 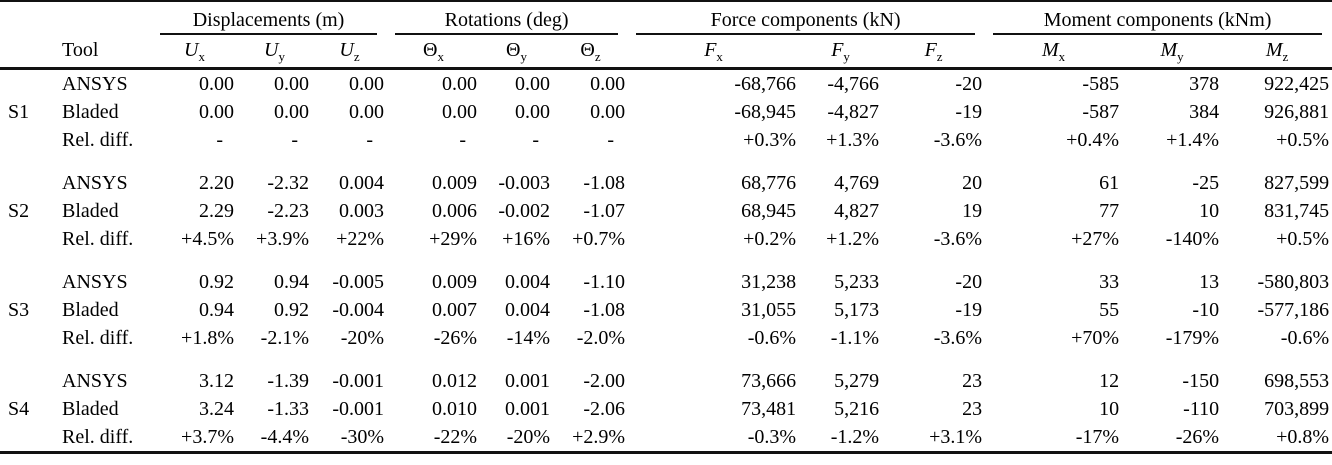 I want to click on value-cell: -0.005, so click(x=358, y=281).